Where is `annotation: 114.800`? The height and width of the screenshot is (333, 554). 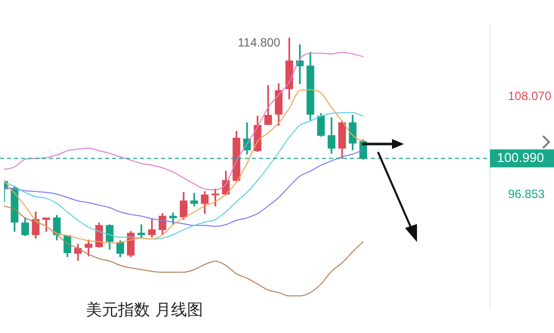
annotation: 114.800 is located at coordinates (259, 42).